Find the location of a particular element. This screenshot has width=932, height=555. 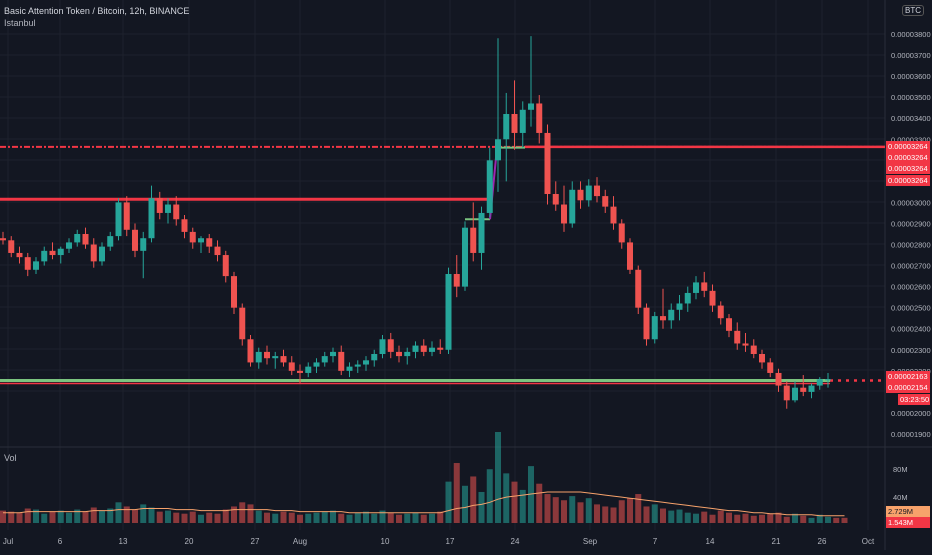

price-tick-label: 0.00003300 is located at coordinates (911, 139).